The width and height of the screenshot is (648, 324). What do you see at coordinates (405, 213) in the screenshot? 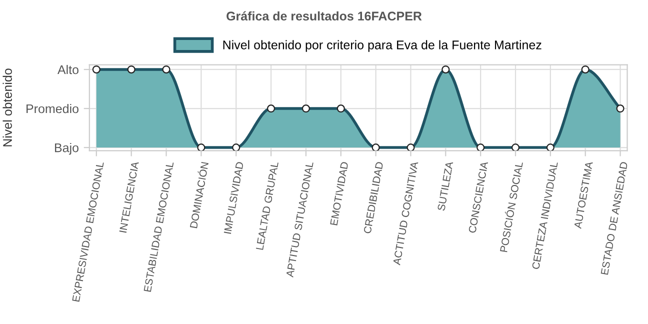
I see `x-tick-label: ACTITUD COGNITIVA` at bounding box center [405, 213].